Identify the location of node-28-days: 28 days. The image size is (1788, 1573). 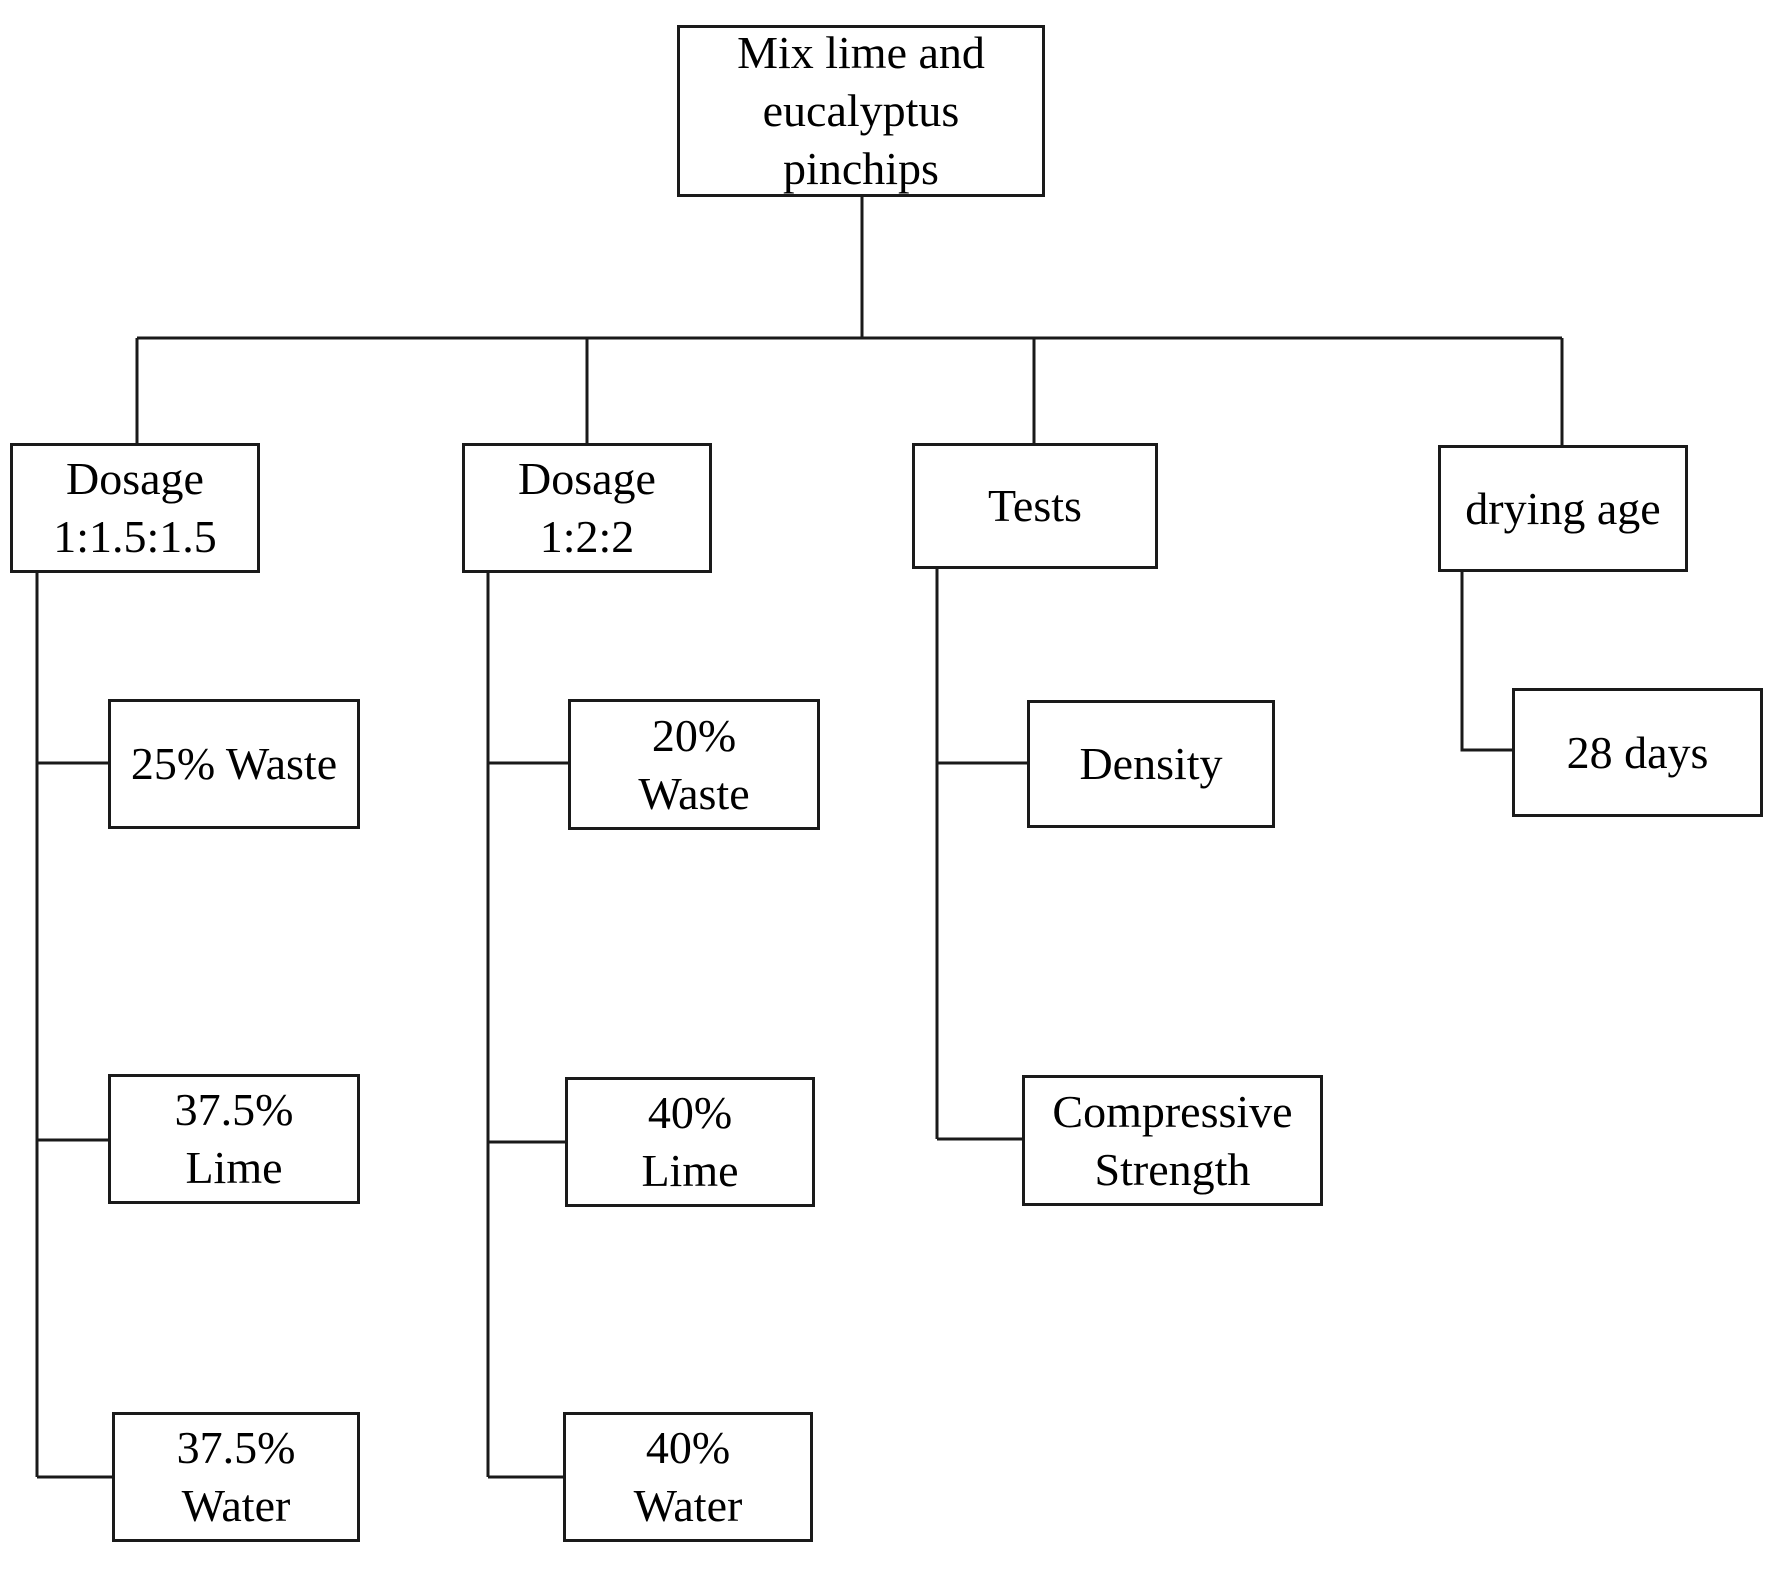
(1637, 752).